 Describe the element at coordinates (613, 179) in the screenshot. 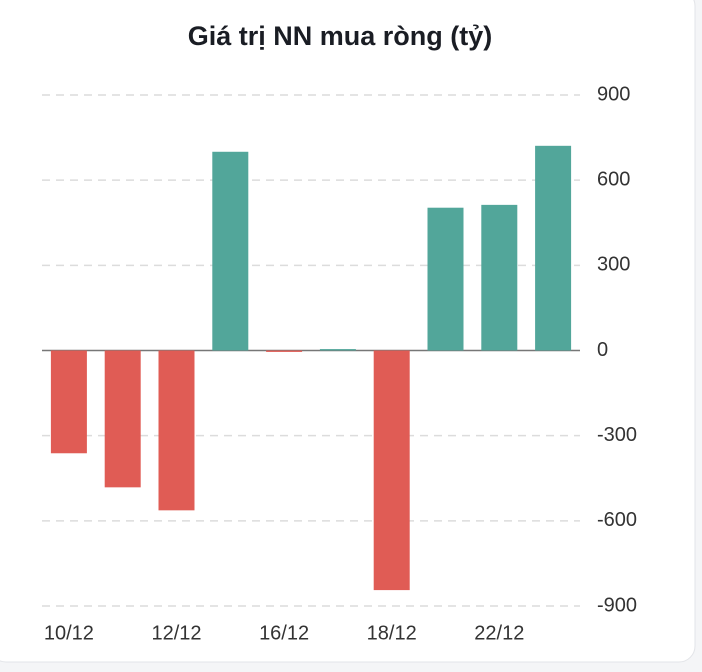

I see `y-tick-label: 600` at that location.